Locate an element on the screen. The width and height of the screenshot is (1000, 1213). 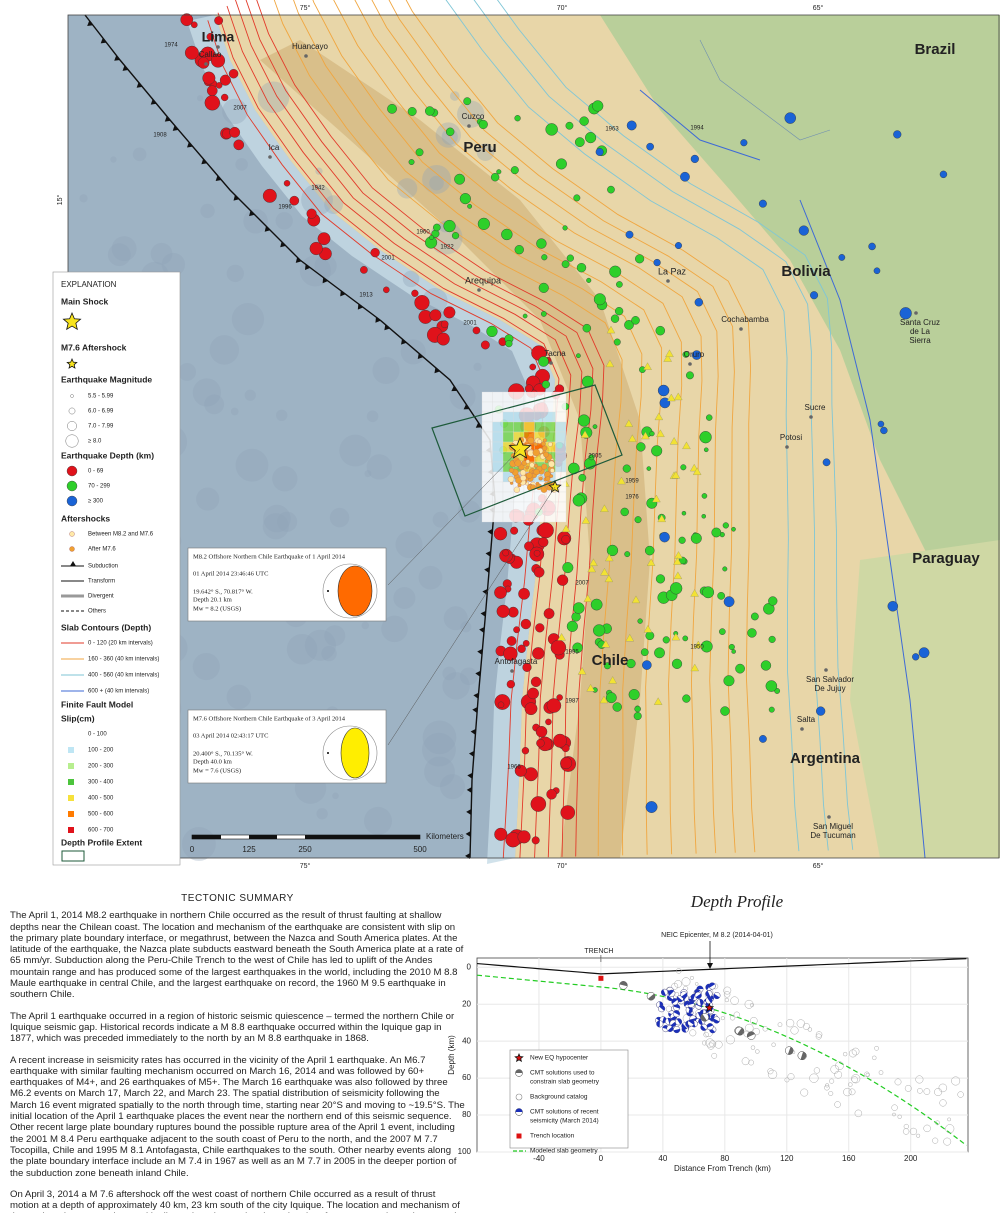
profile-legend is located at coordinates (569, 1099).